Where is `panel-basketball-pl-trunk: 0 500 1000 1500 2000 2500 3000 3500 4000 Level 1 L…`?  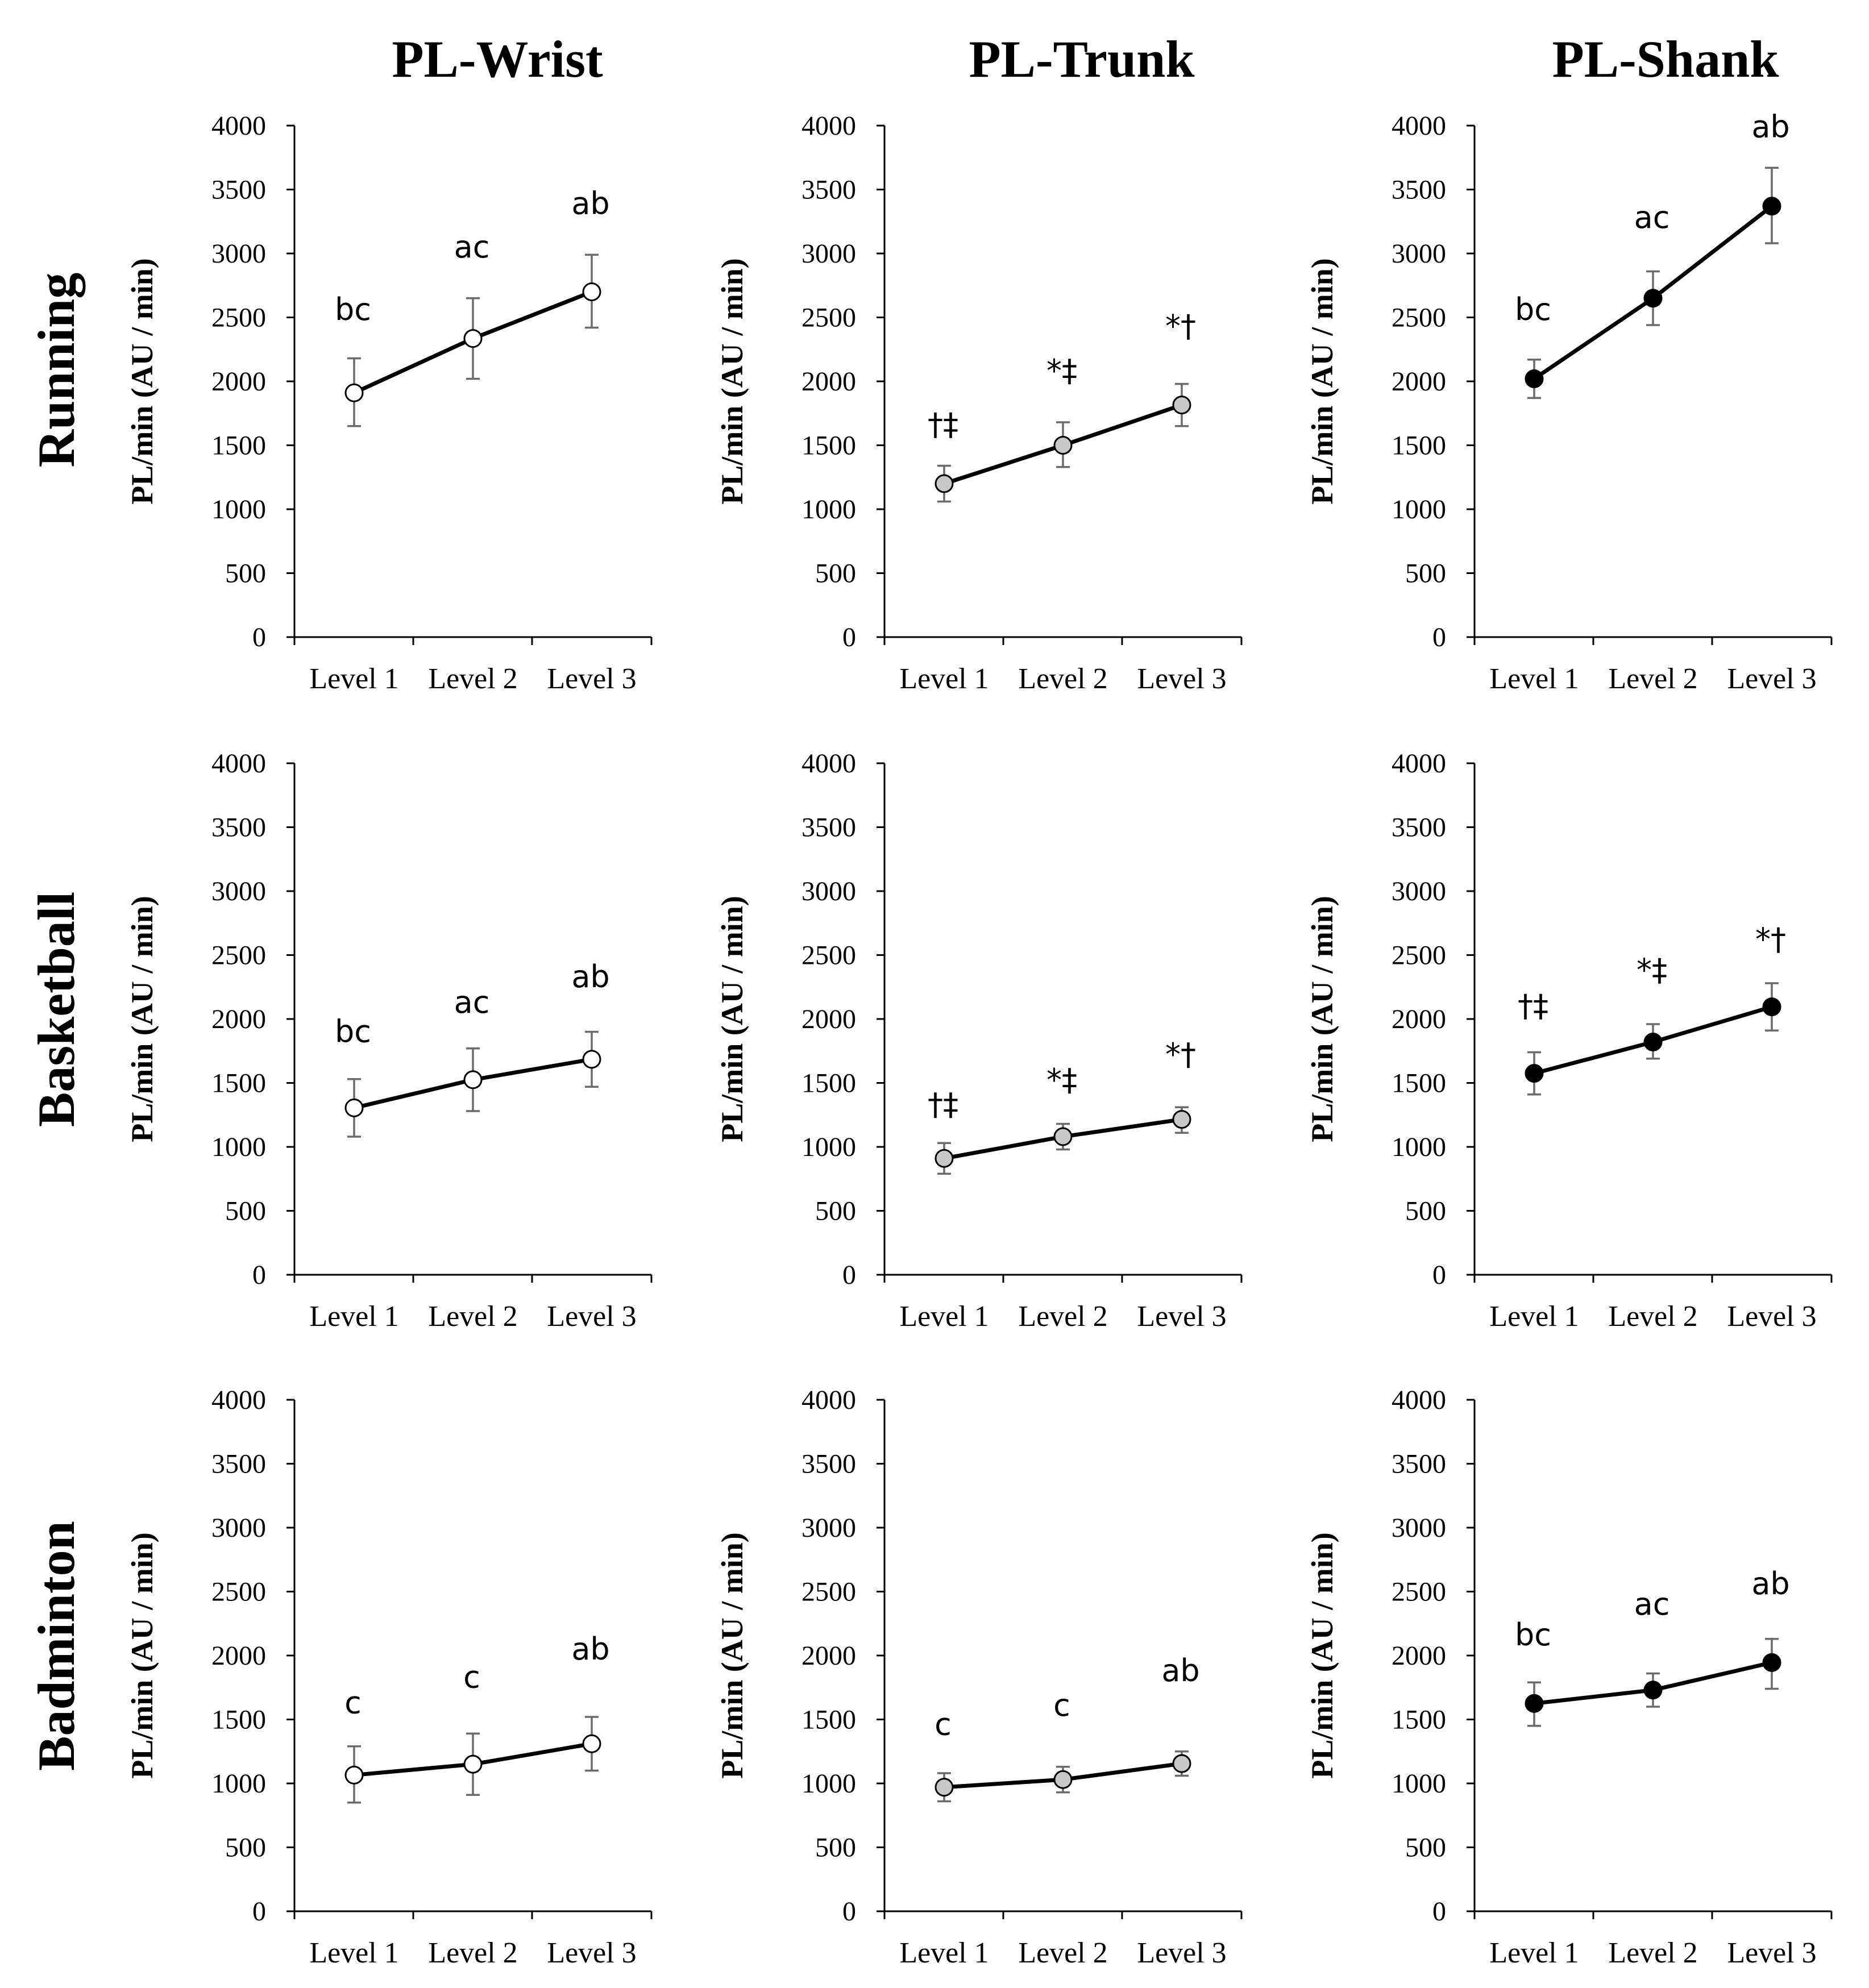 panel-basketball-pl-trunk: 0 500 1000 1500 2000 2500 3000 3500 4000 Level 1 L… is located at coordinates (979, 1041).